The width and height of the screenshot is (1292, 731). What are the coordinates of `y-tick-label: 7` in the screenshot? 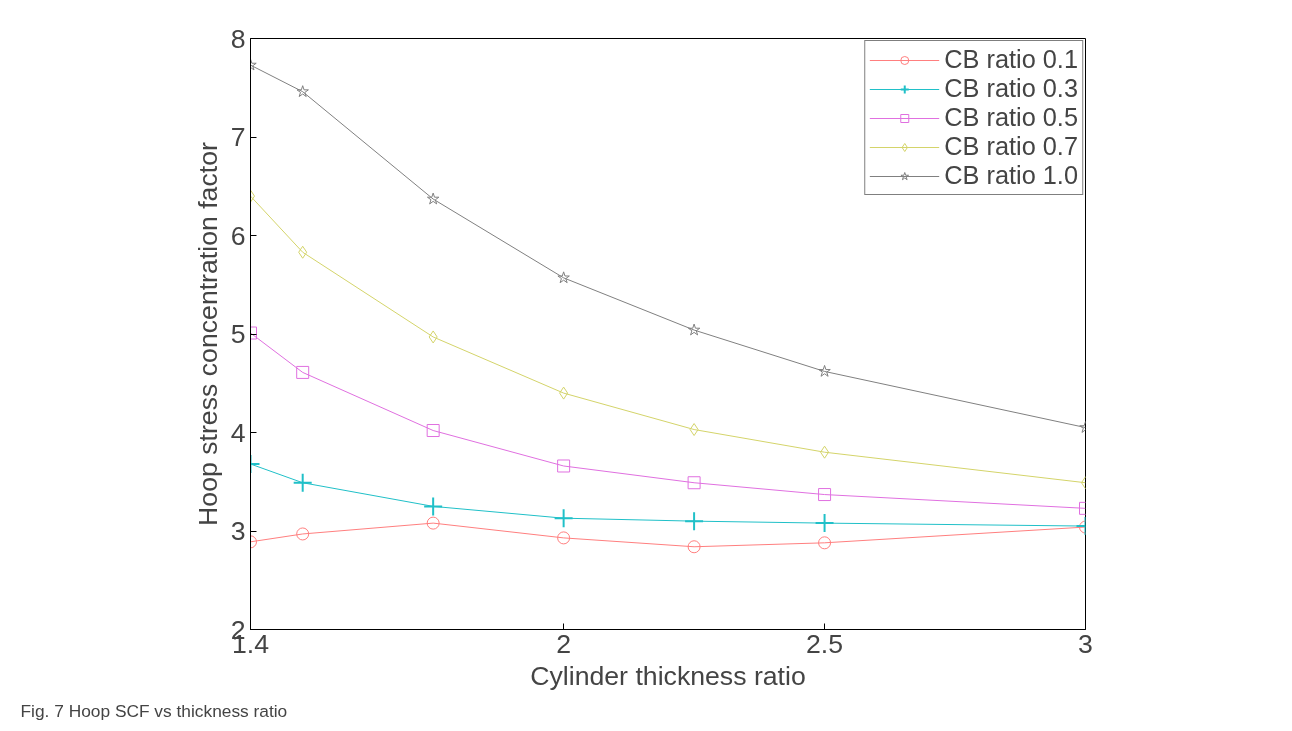 It's located at (238, 137).